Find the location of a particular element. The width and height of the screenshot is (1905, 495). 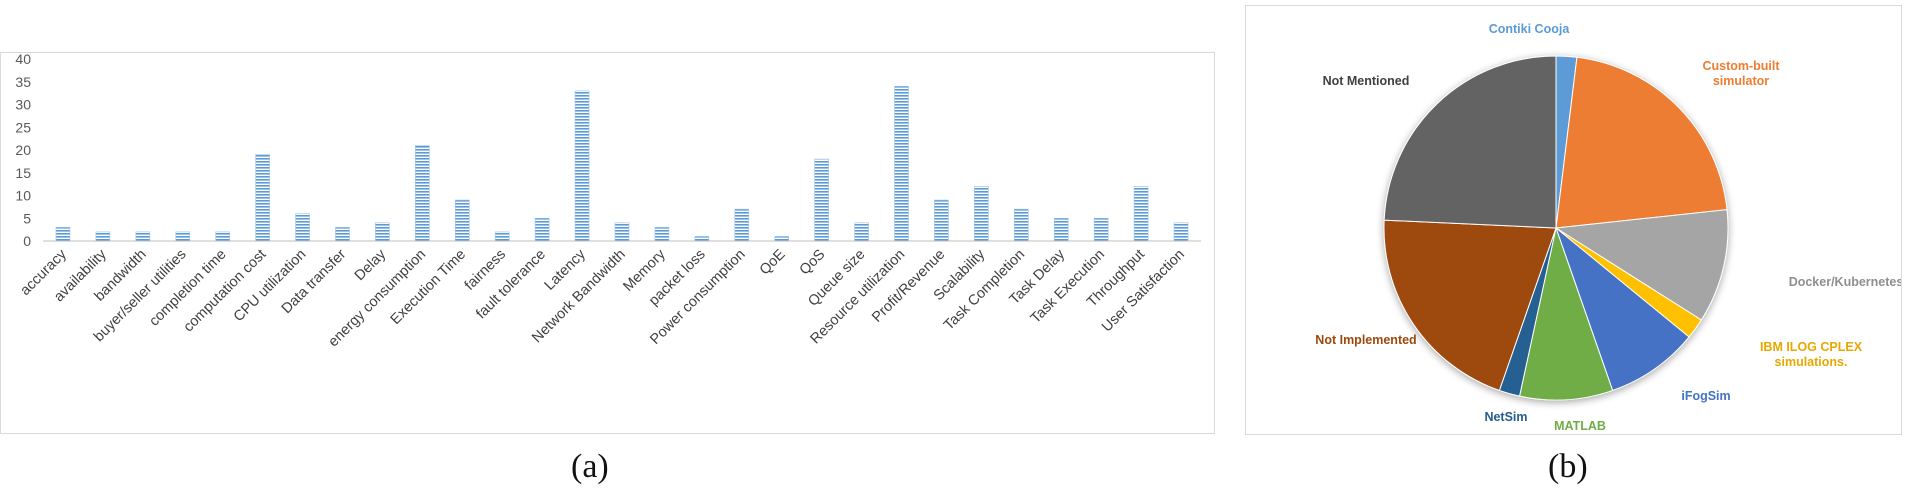

pie-label: iFogSim is located at coordinates (1705, 396).